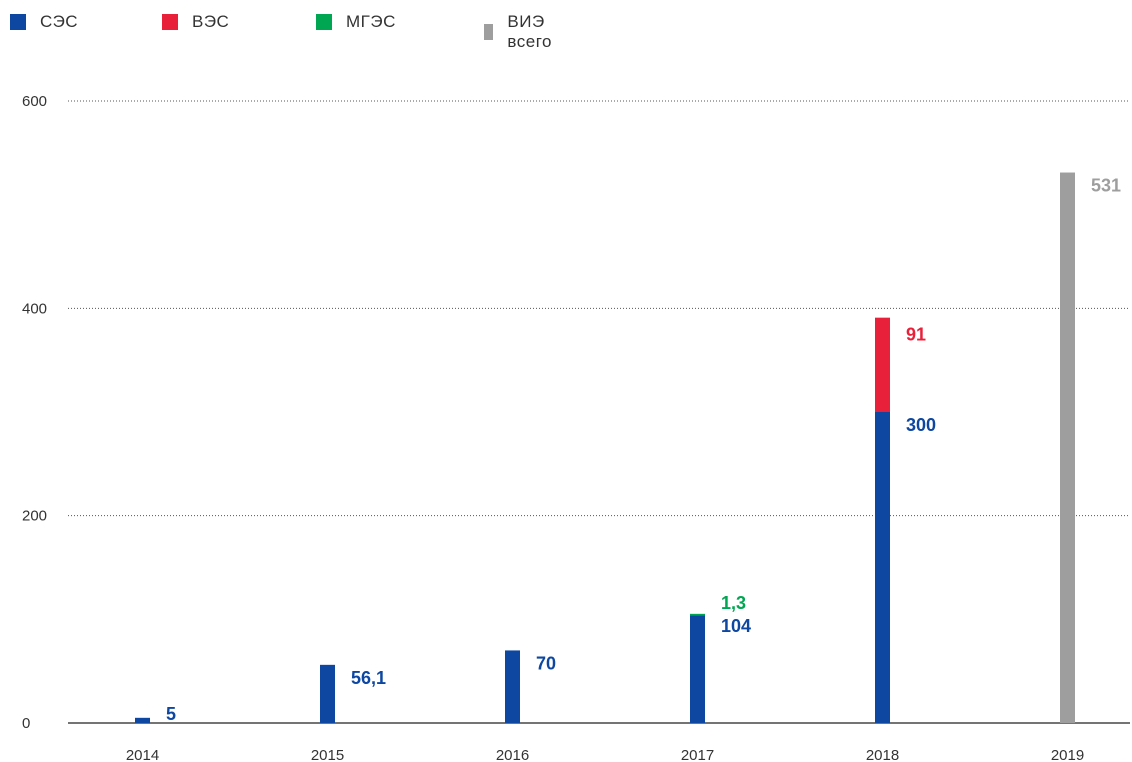 The width and height of the screenshot is (1132, 762). I want to click on legend-swatch-ves, so click(170, 22).